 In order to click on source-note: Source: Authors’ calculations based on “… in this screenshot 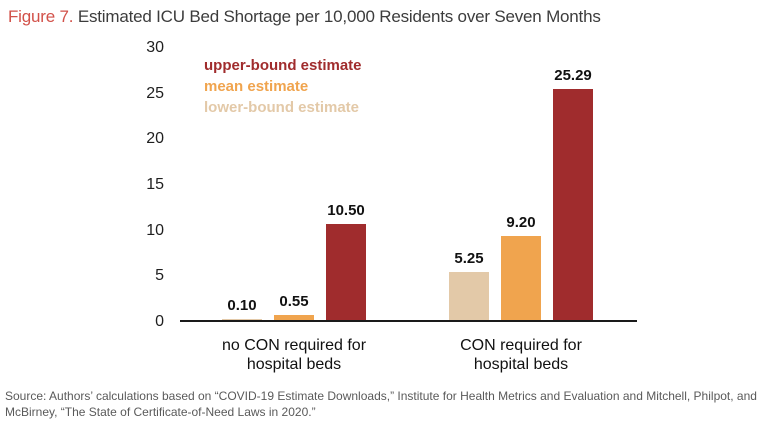, I will do `click(385, 404)`.